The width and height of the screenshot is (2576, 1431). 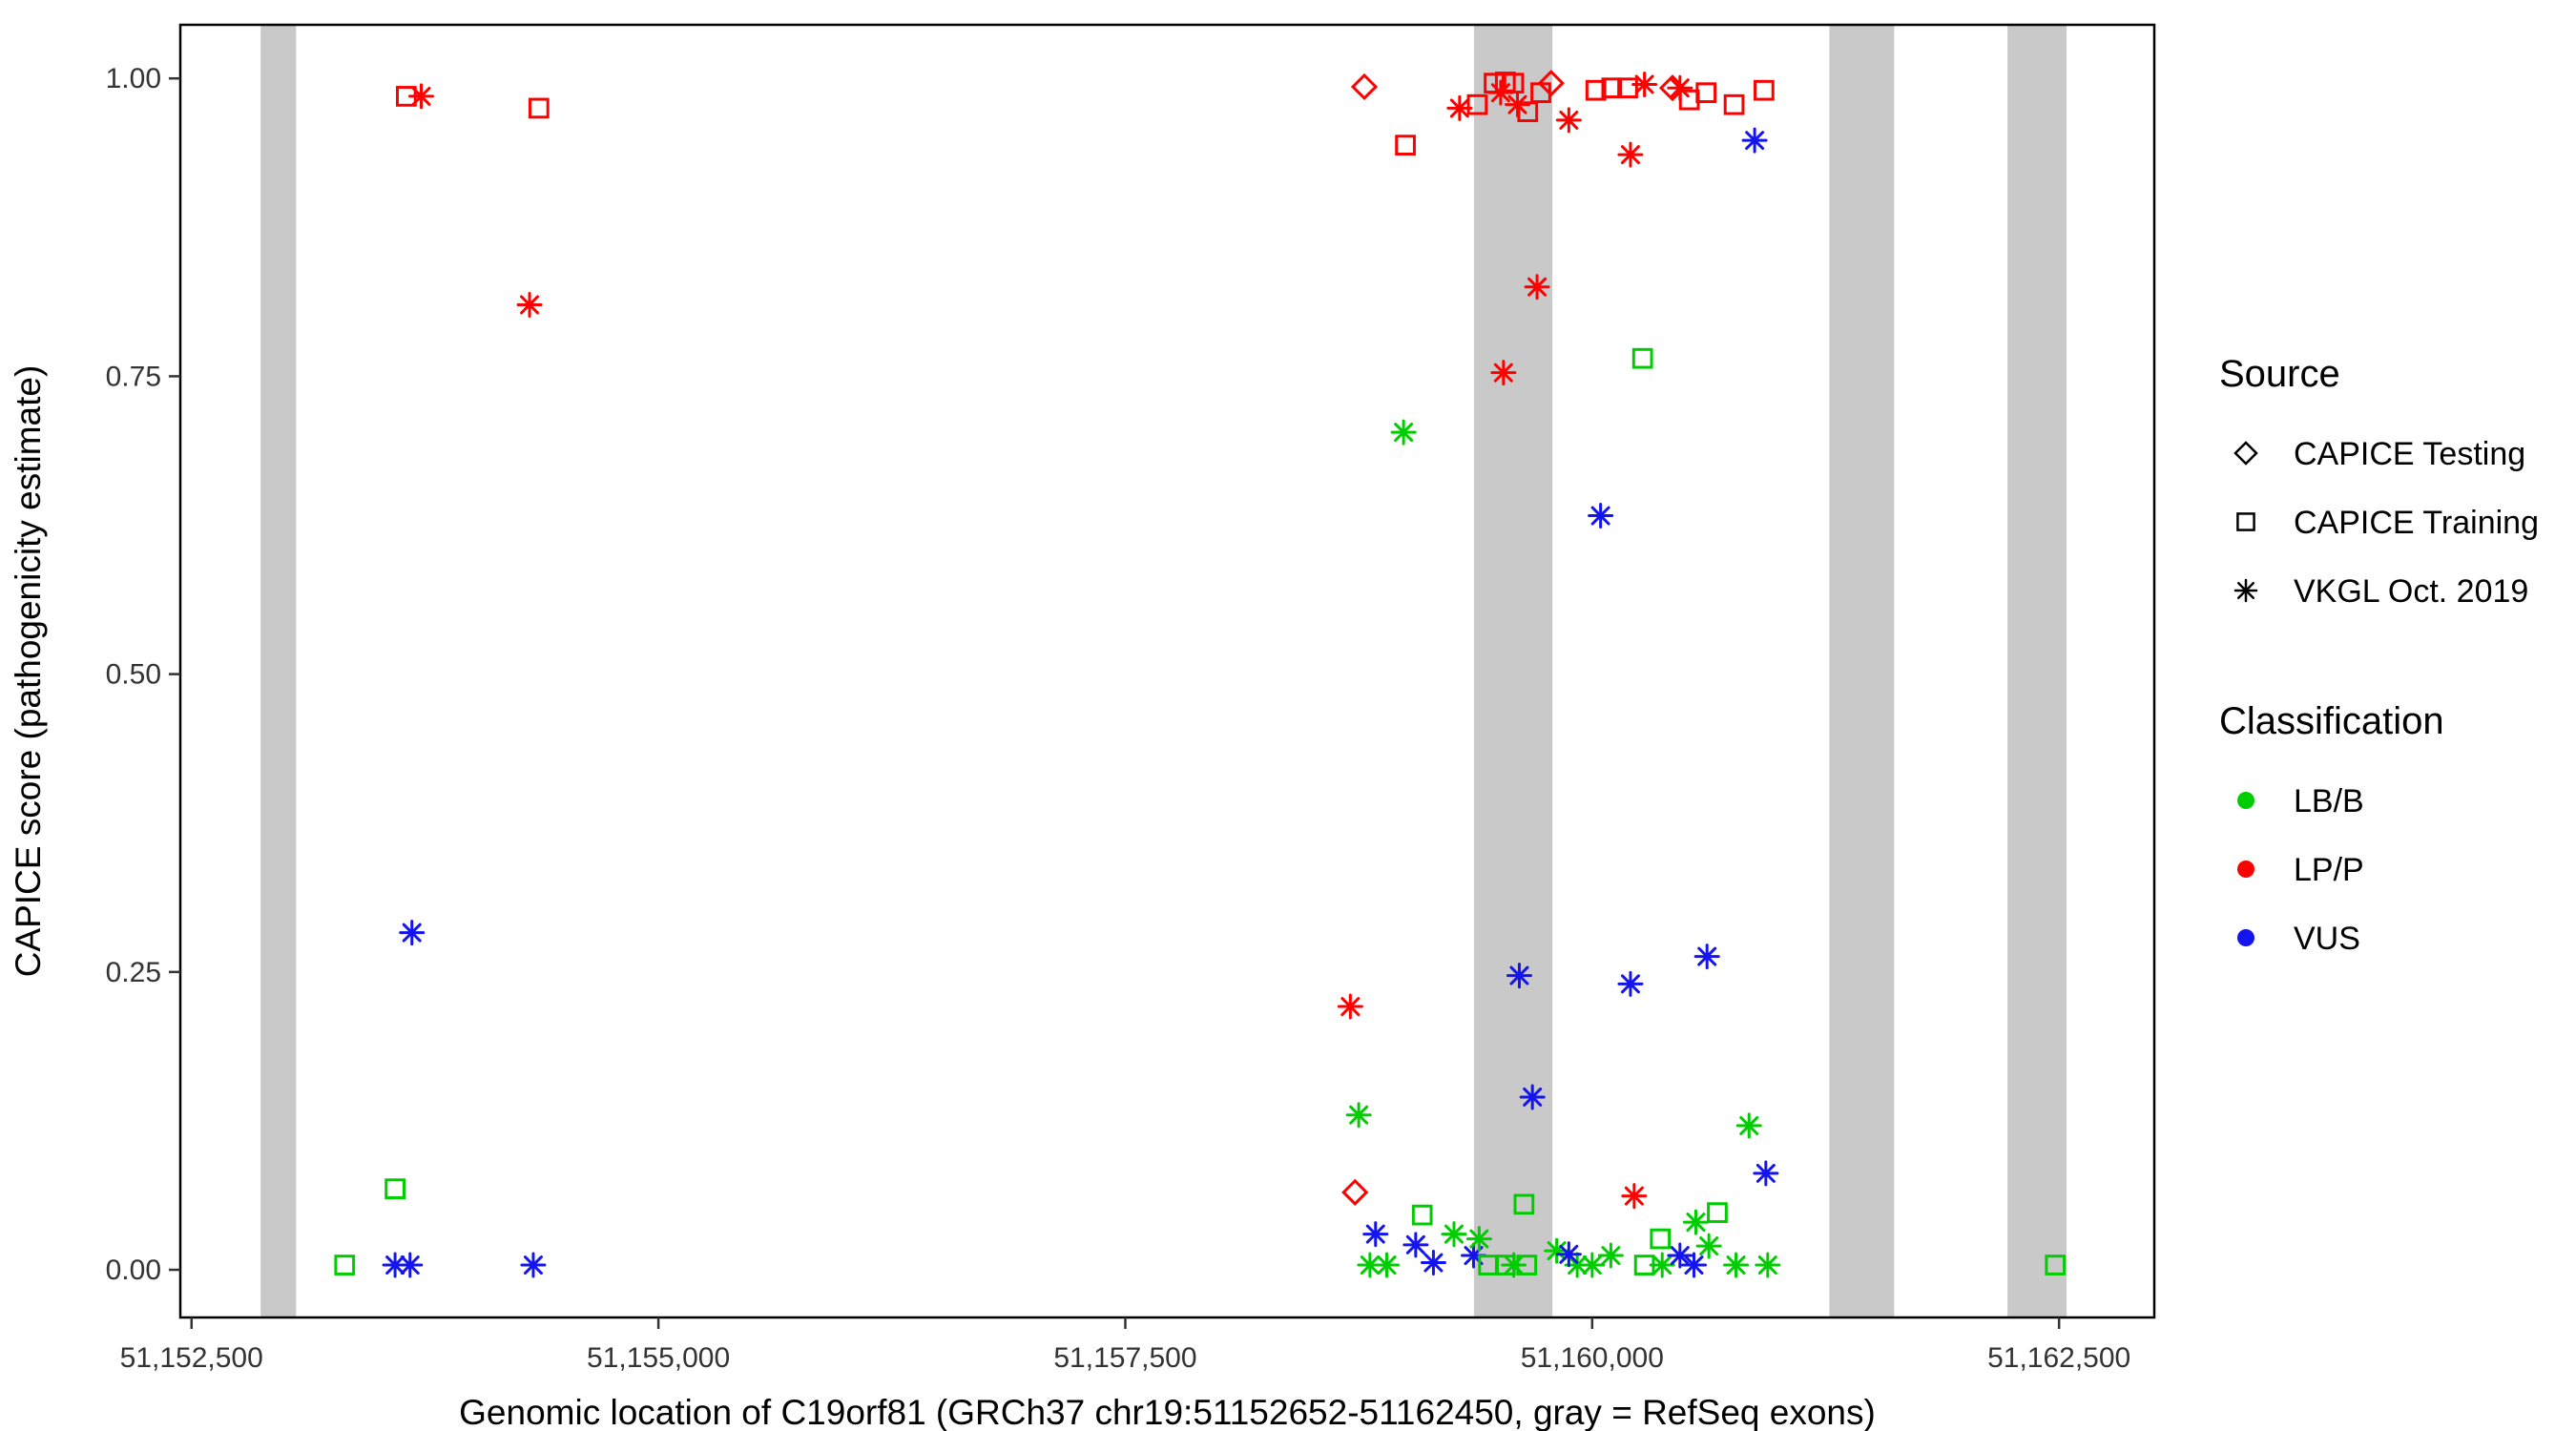 What do you see at coordinates (2331, 721) in the screenshot?
I see `legend-classification-title: Classification` at bounding box center [2331, 721].